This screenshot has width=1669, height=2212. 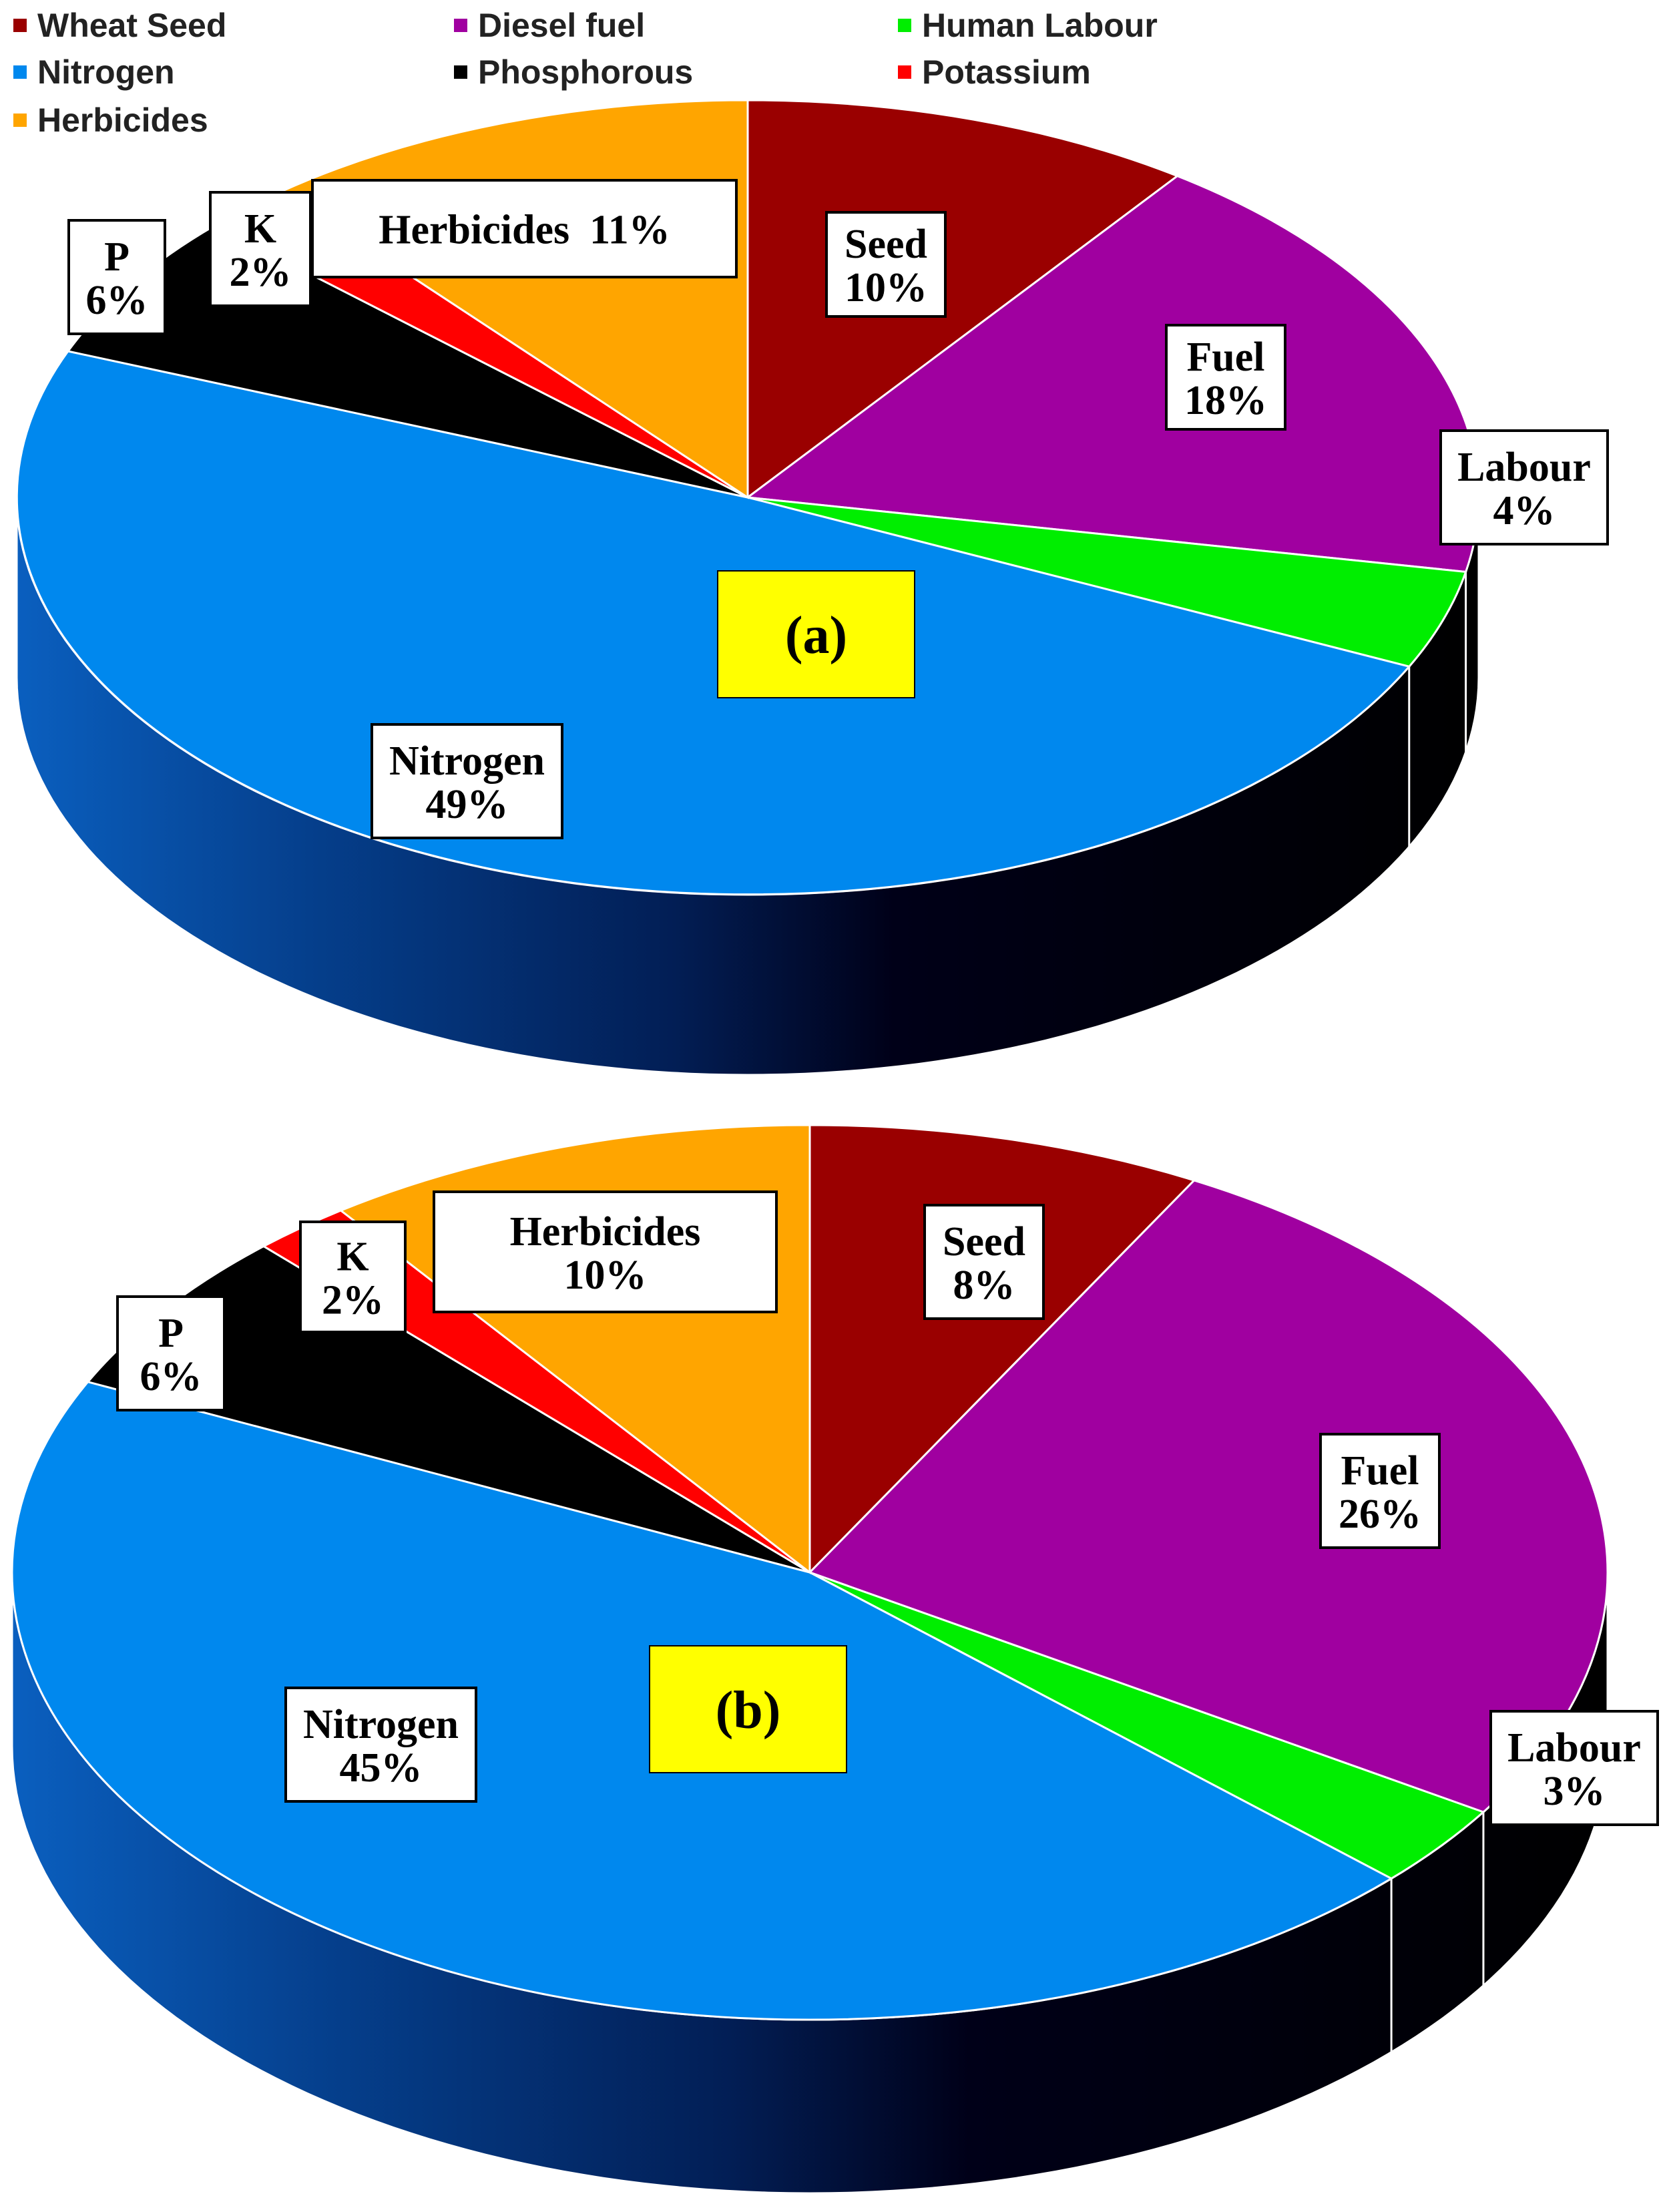 I want to click on data-label-herbicides: Herbicides 11%, so click(x=524, y=228).